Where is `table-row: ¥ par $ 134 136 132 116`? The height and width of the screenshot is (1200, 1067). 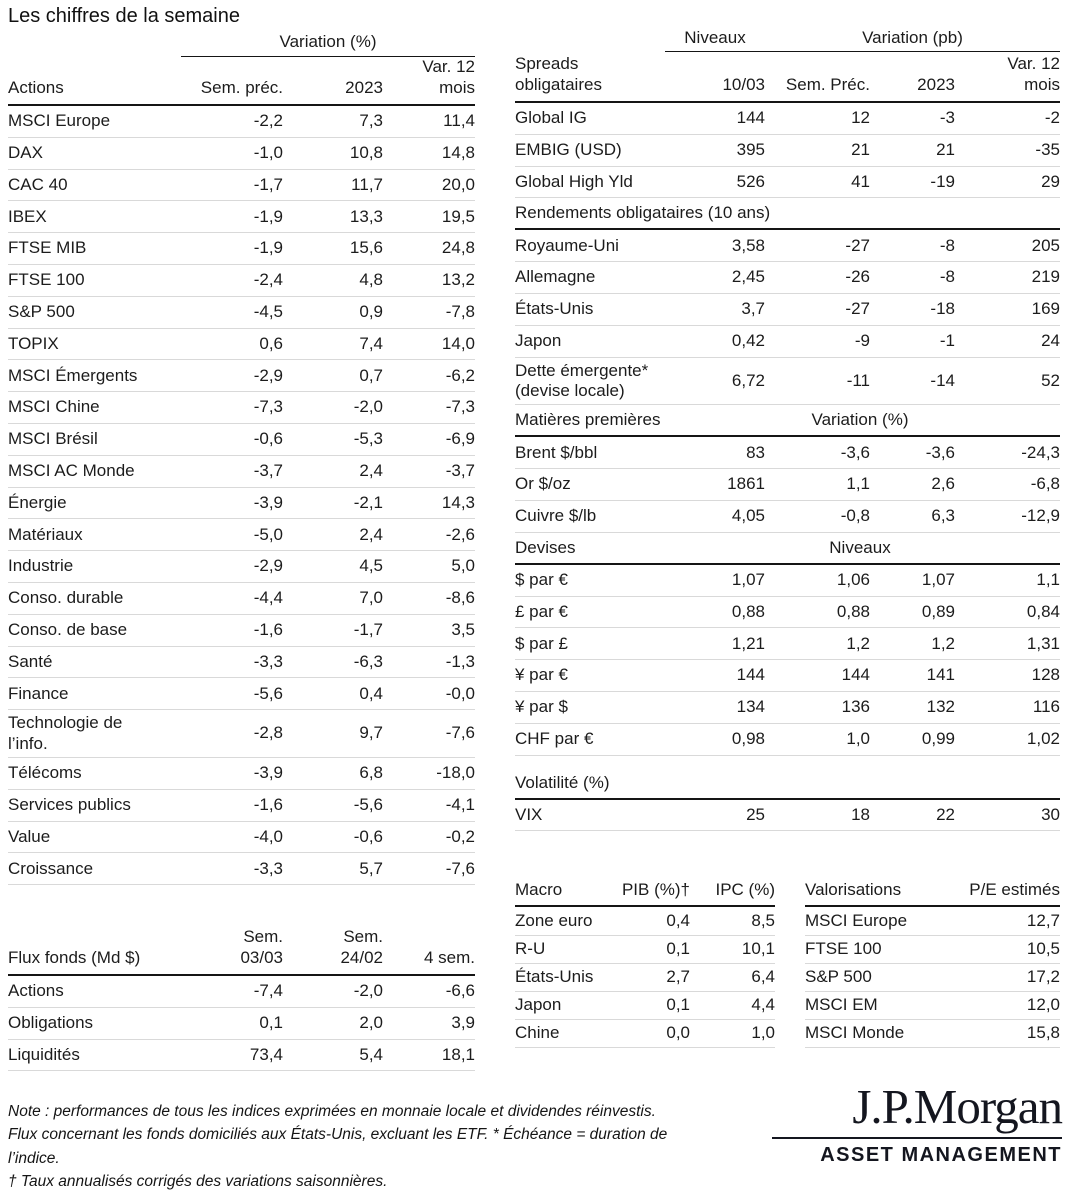
table-row: ¥ par $ 134 136 132 116 is located at coordinates (787, 708).